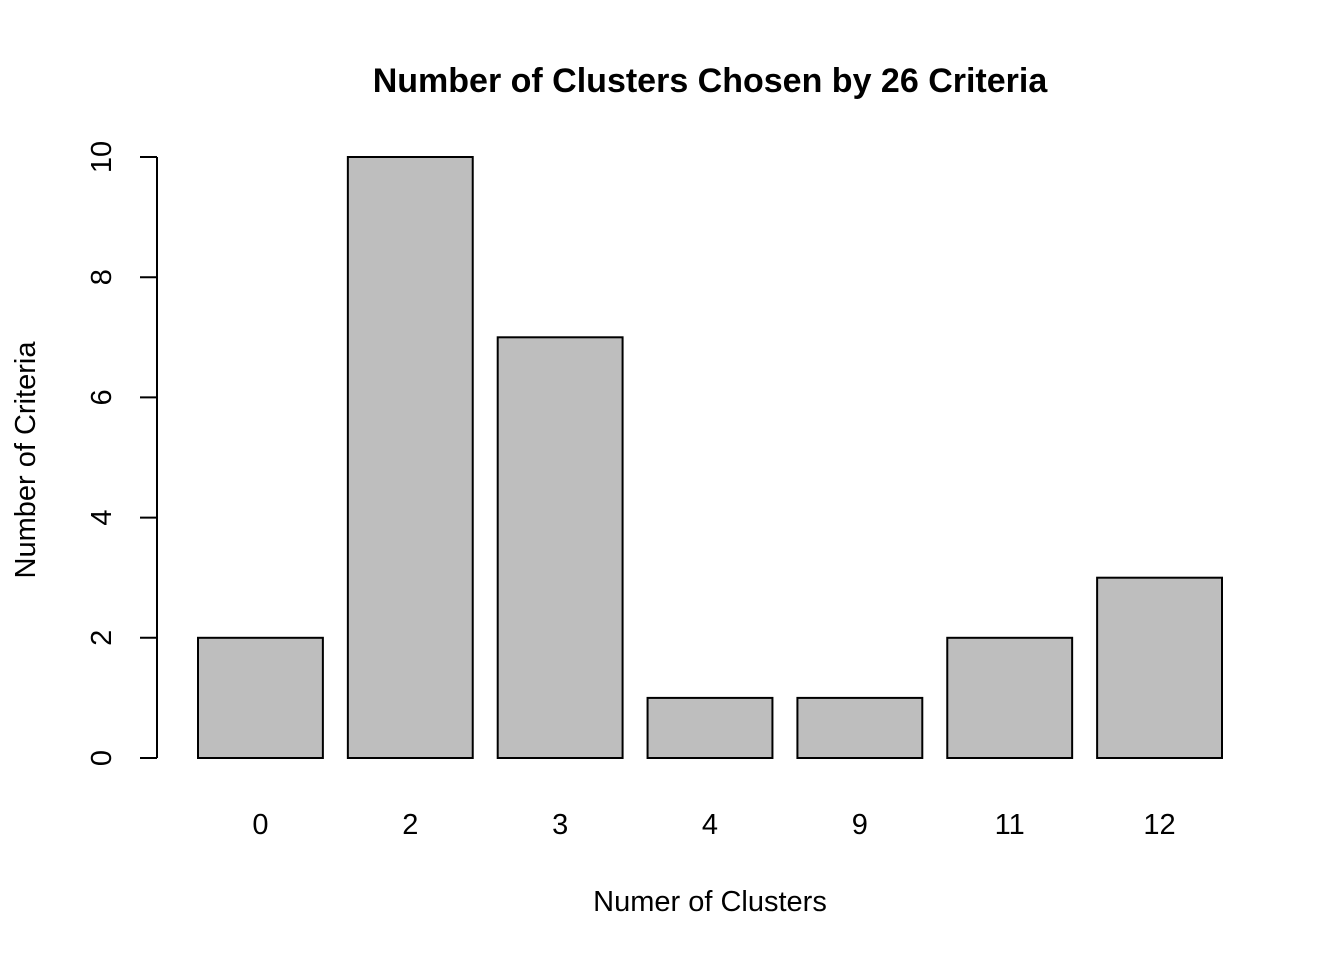 The height and width of the screenshot is (960, 1344). I want to click on x-tick-labels: 0 2 3 4 9 11 12, so click(713, 825).